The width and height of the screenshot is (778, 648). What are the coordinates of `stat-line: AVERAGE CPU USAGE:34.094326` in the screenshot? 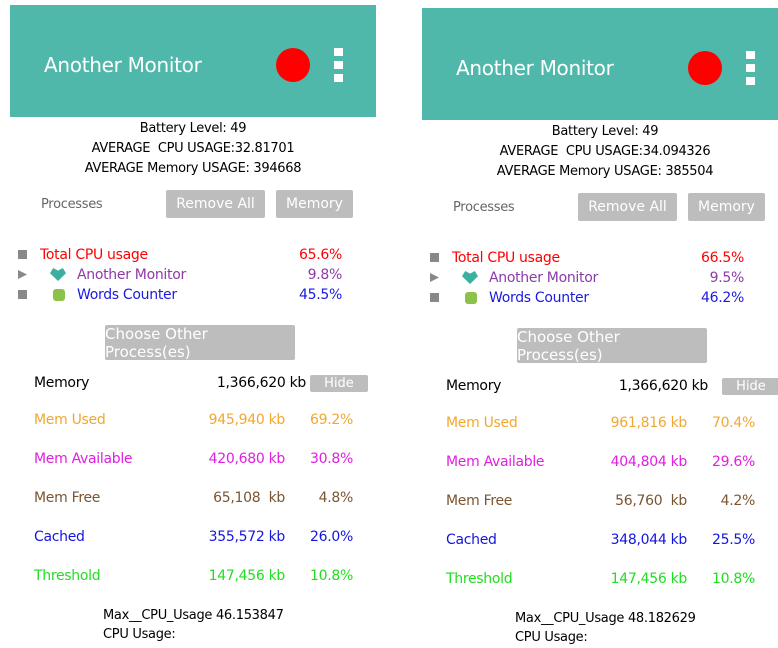 It's located at (605, 151).